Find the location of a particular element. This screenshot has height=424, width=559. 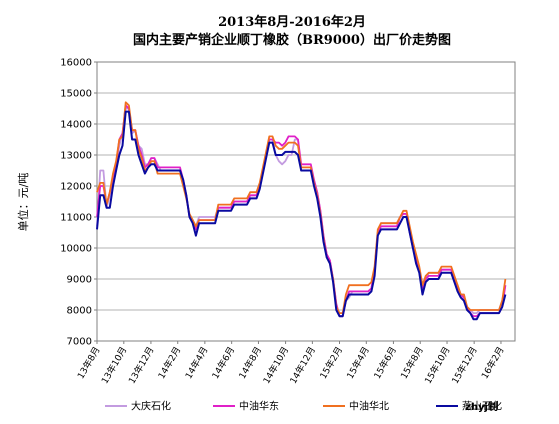

x-tick-label: 15年10月 is located at coordinates (437, 365).